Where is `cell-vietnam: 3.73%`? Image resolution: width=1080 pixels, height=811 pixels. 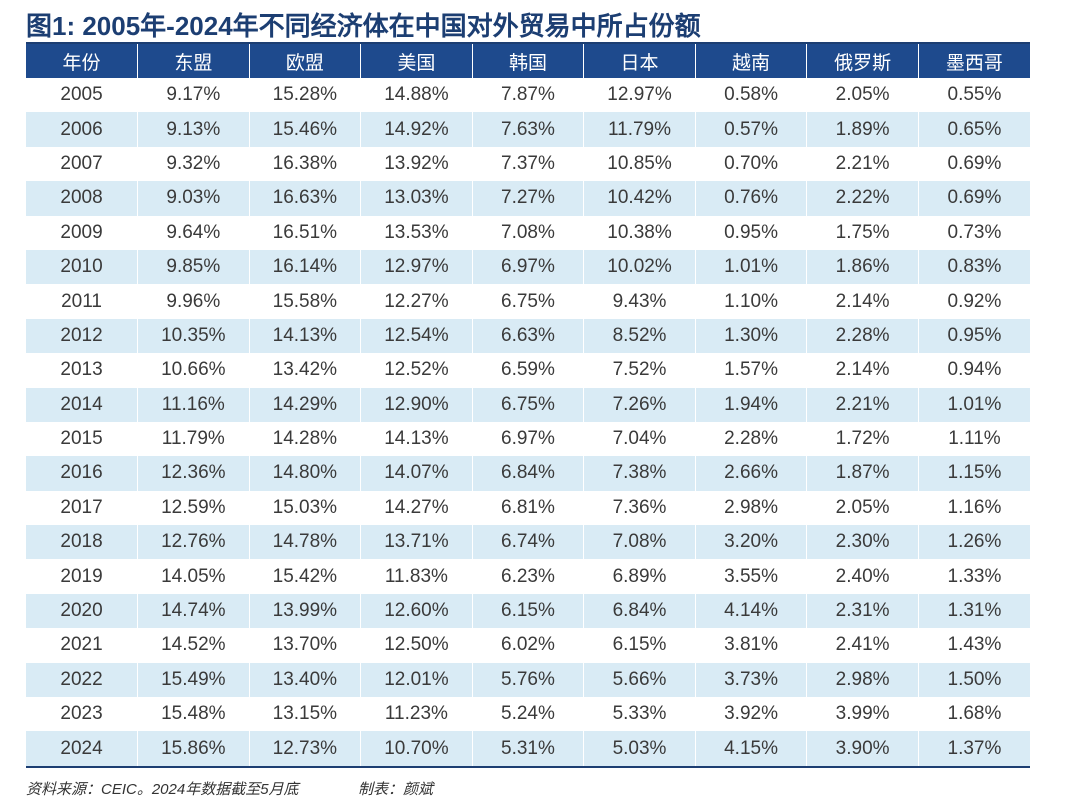
cell-vietnam: 3.73% is located at coordinates (751, 680).